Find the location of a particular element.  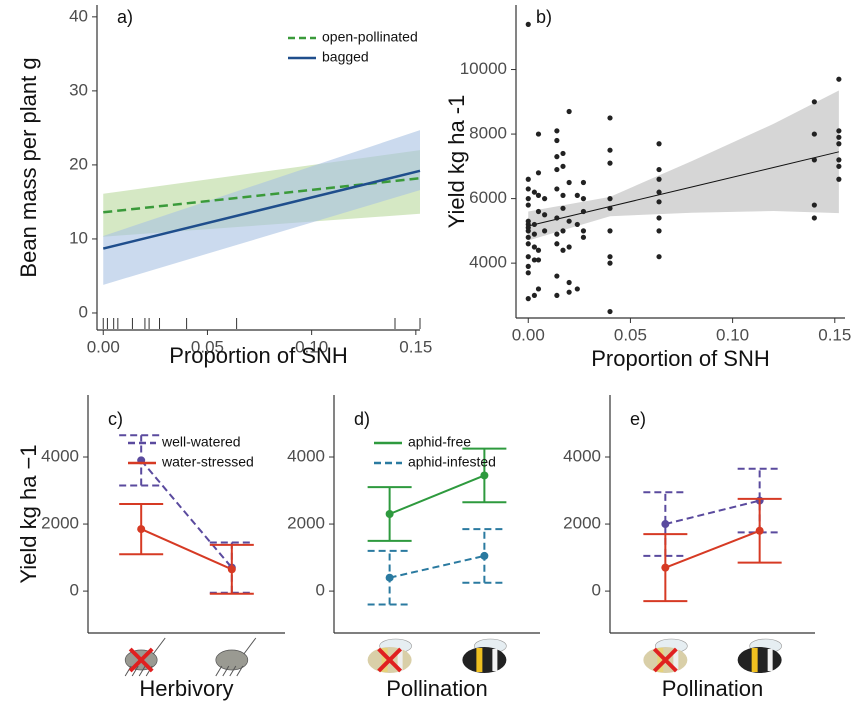

legend-label: aphid-infested is located at coordinates (452, 462).